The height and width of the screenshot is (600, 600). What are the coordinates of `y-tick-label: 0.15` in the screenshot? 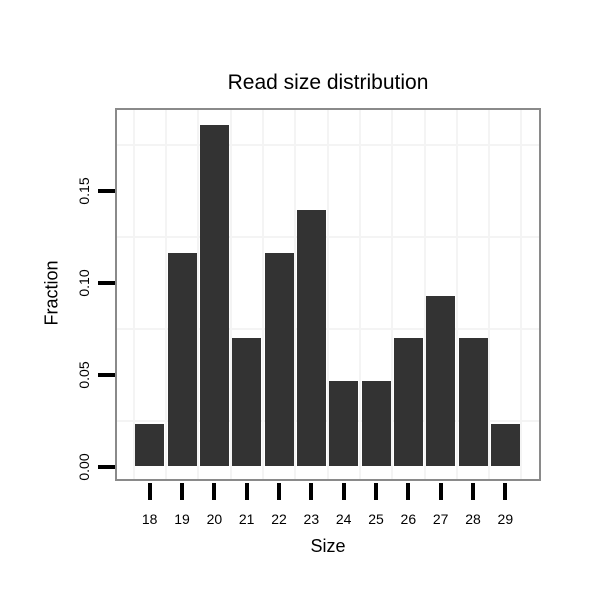 It's located at (84, 191).